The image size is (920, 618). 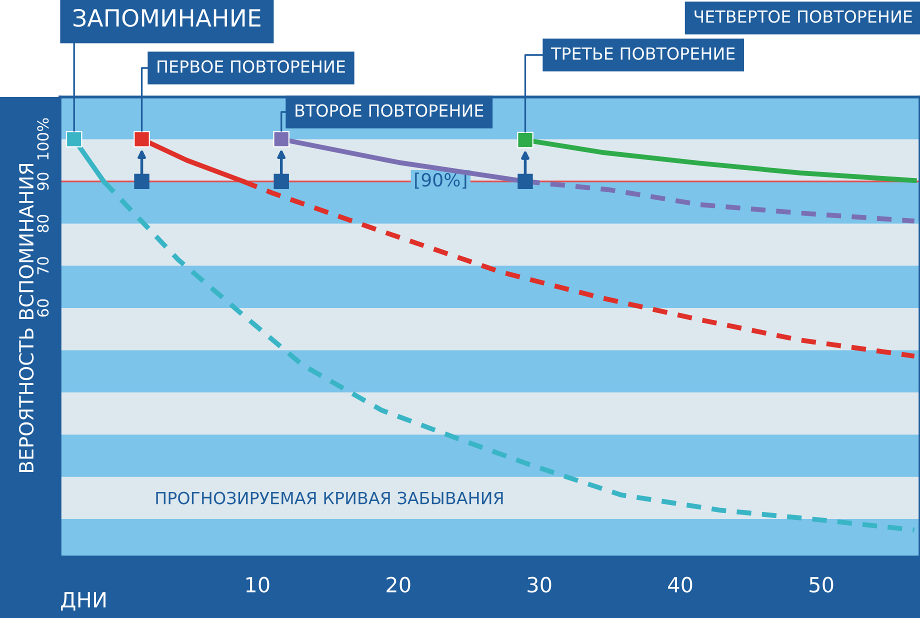 I want to click on annotation: ПЕРВОЕ ПОВТОРЕНИЕ, so click(x=251, y=66).